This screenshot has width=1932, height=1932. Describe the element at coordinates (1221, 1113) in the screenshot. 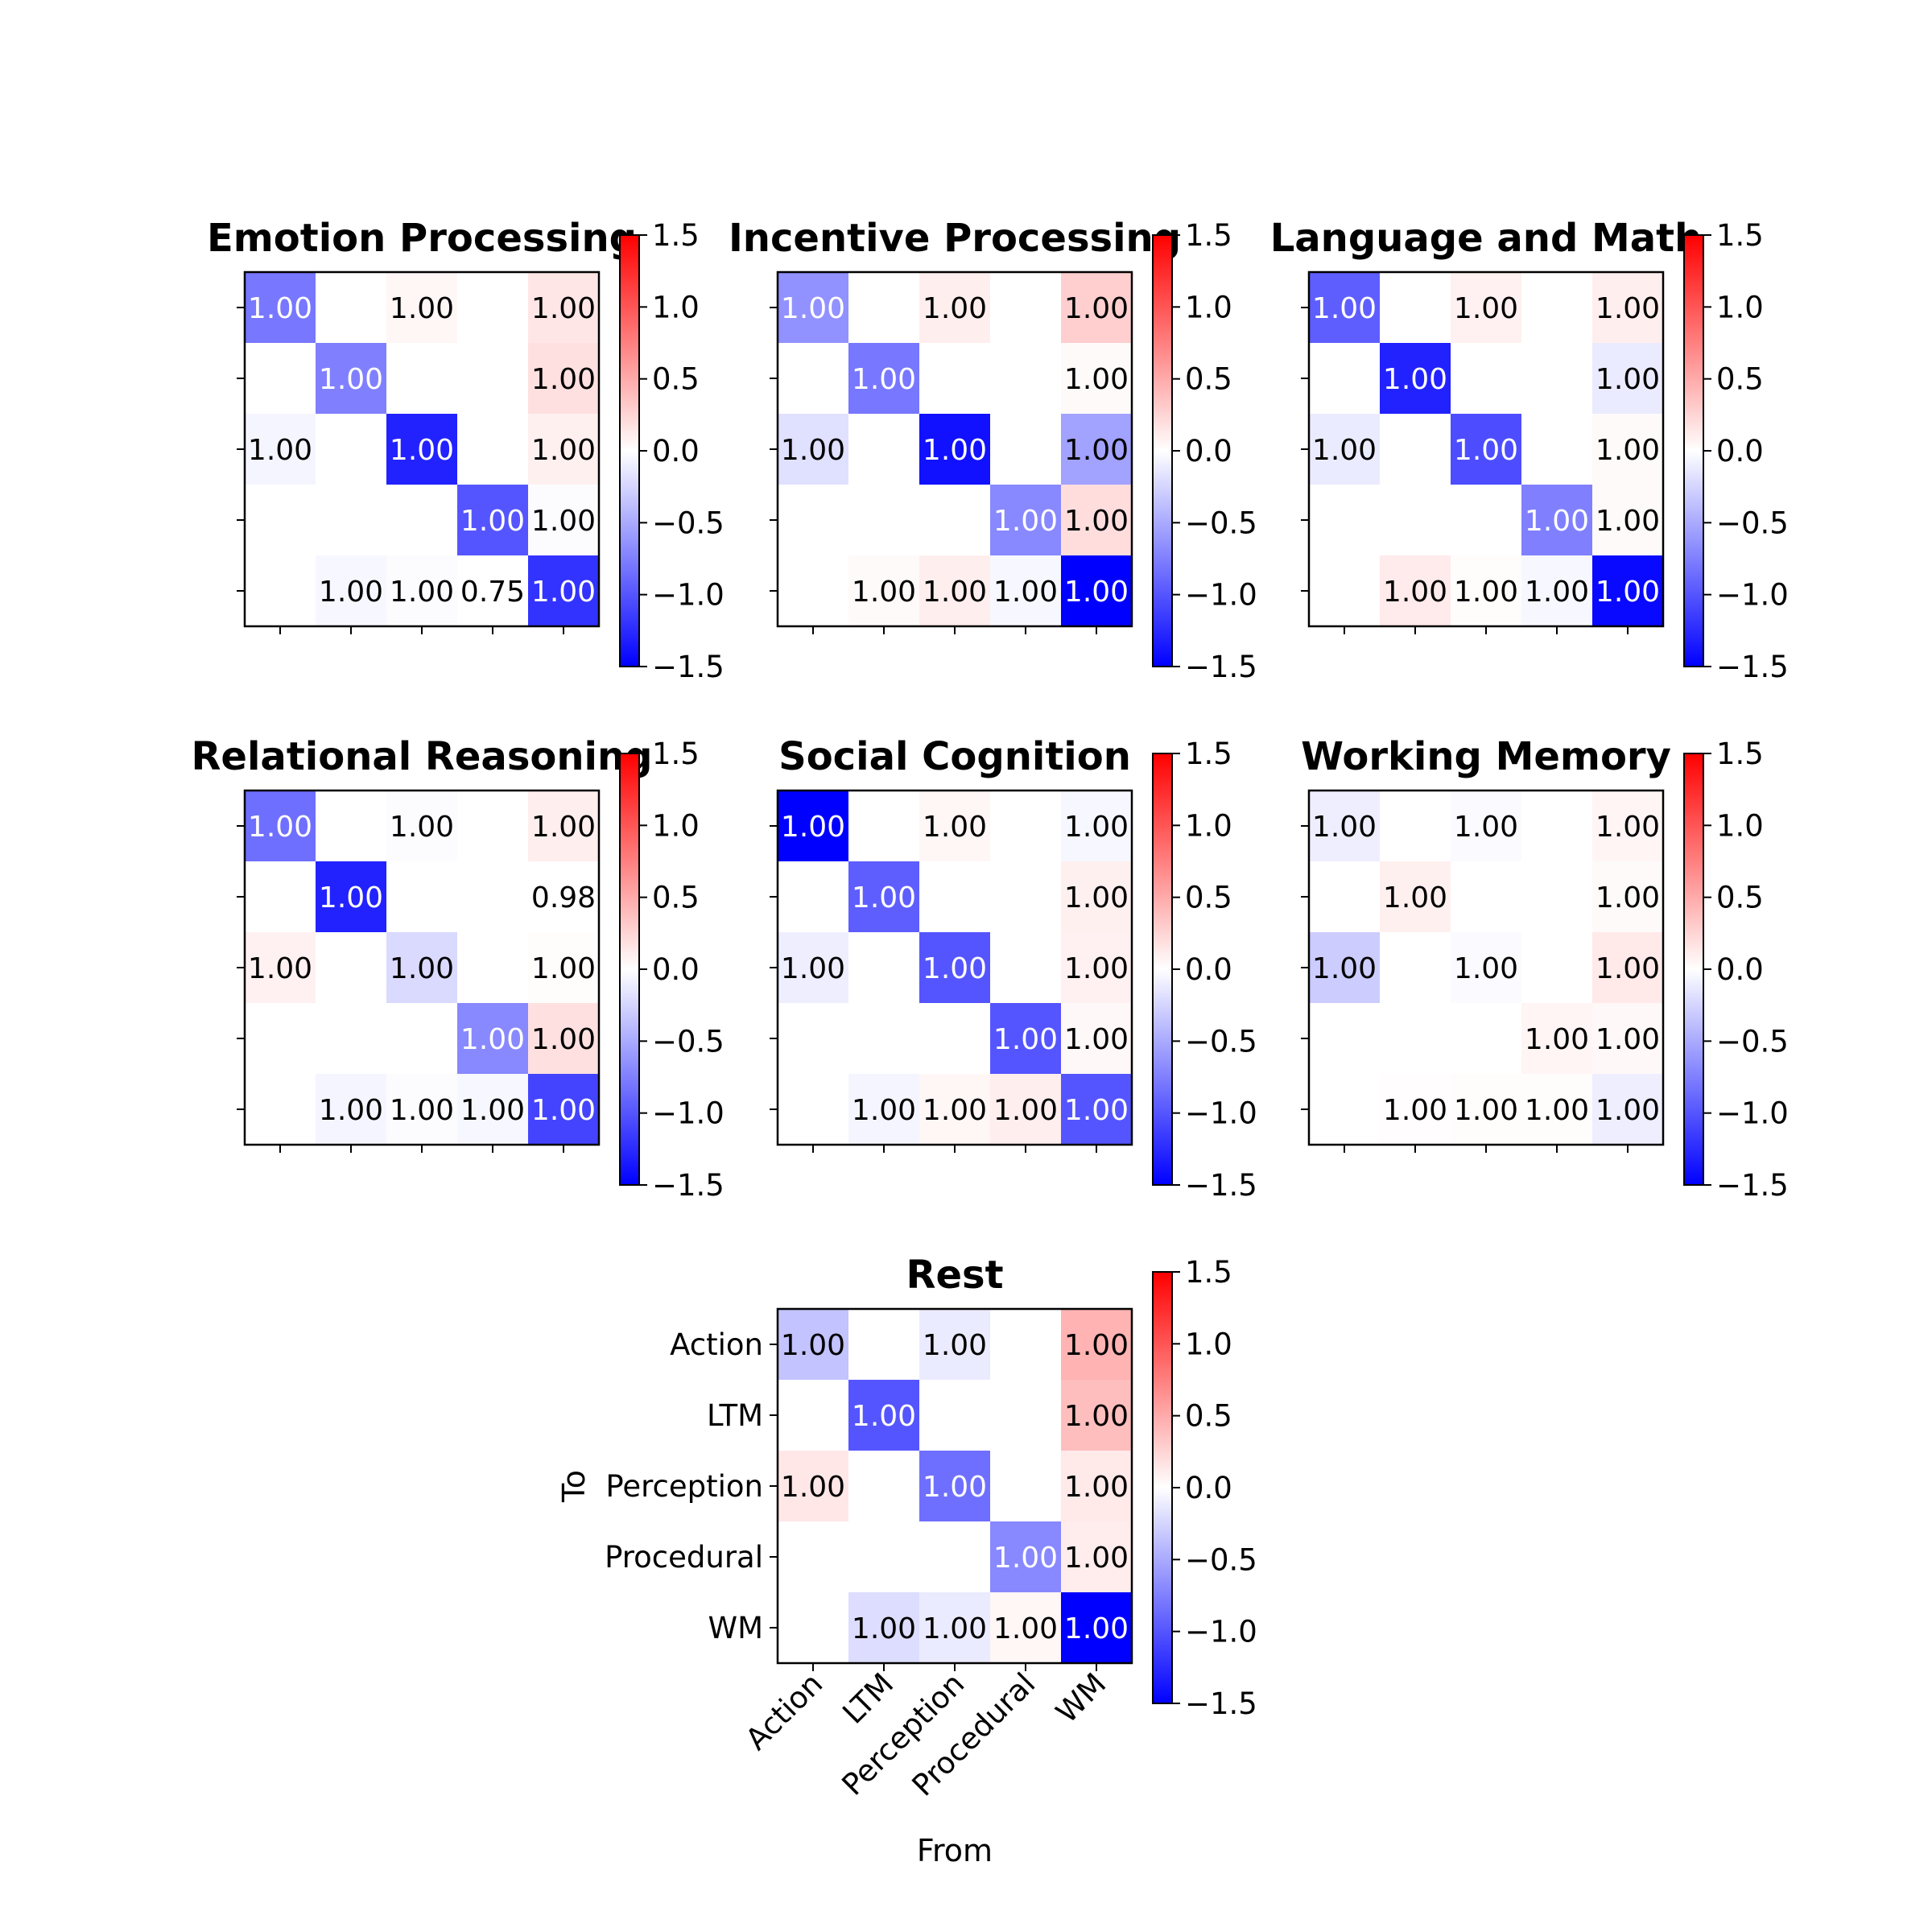

I see `colorbar-tick-label: −1.0` at that location.